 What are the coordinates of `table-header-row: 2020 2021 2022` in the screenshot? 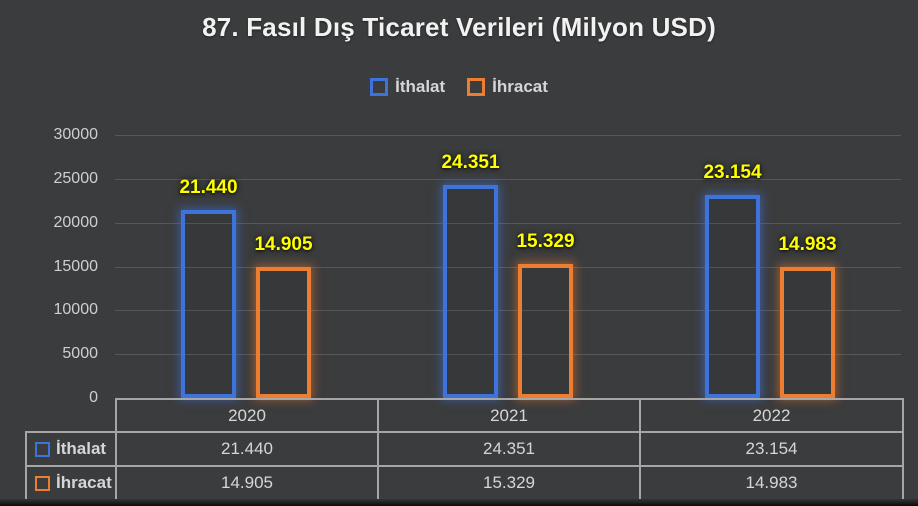 It's located at (465, 415).